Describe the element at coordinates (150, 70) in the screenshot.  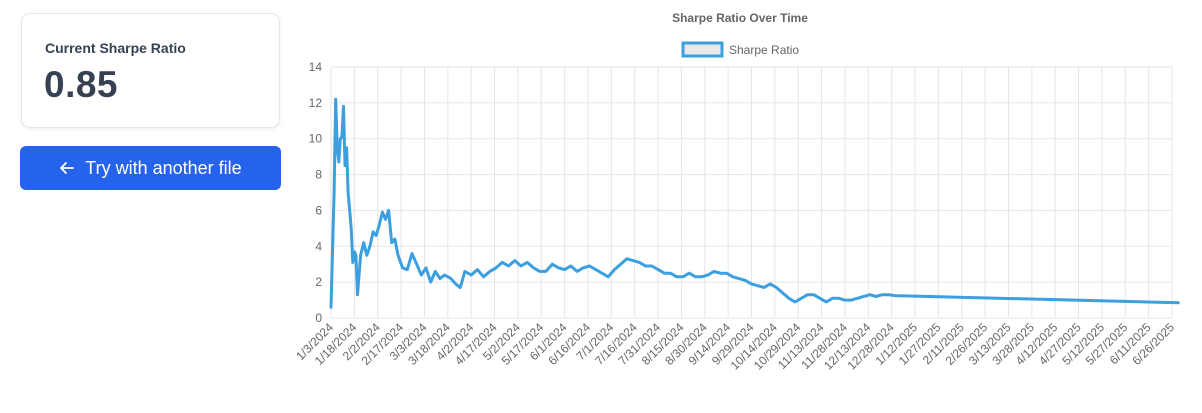
I see `sharpe-ratio-card: Current Sharpe Ratio 0.85` at that location.